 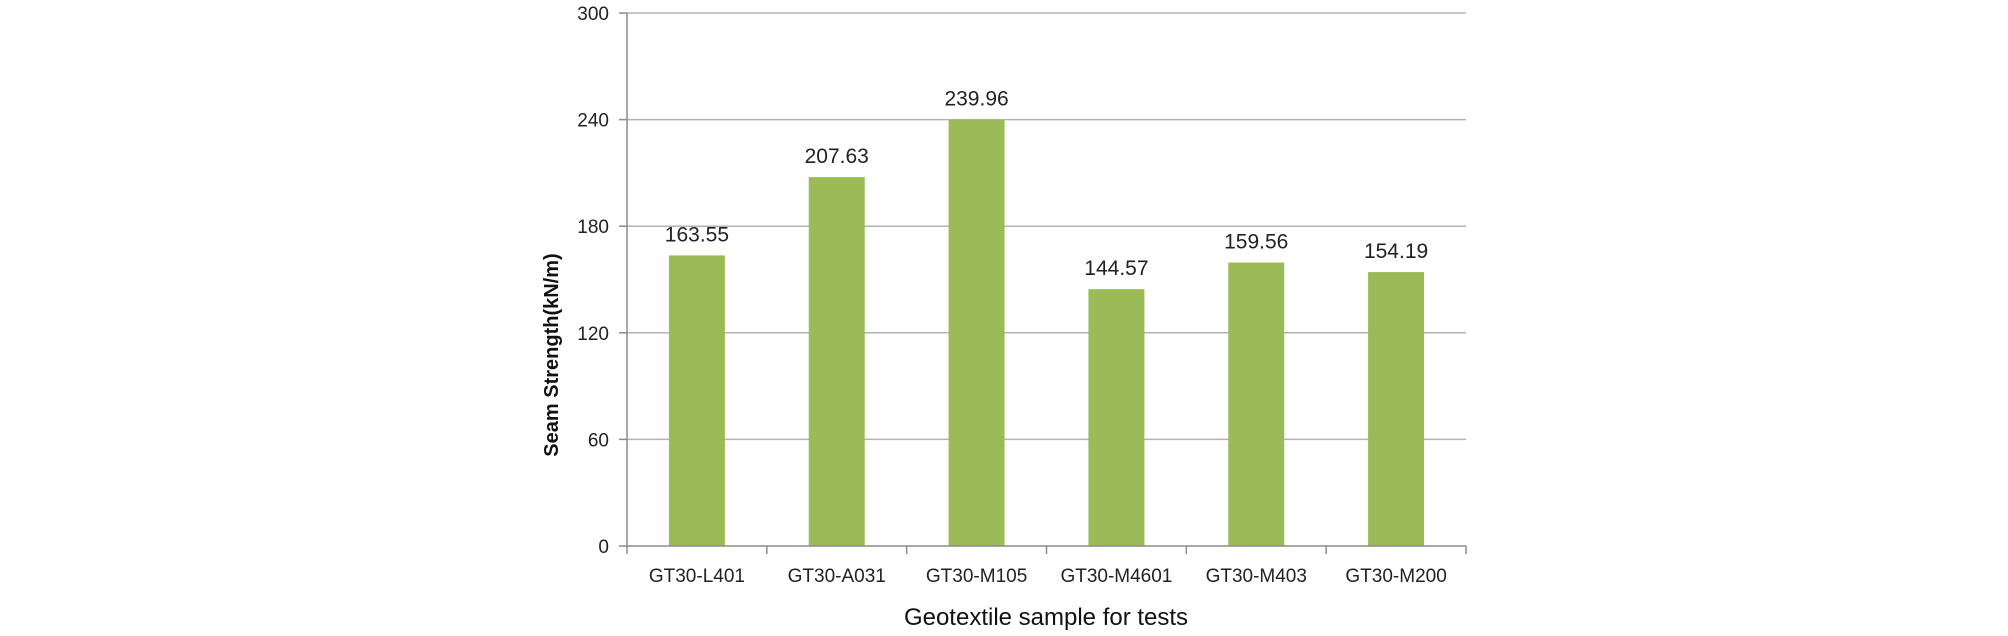 I want to click on bar-gt30-l401, so click(x=696, y=401).